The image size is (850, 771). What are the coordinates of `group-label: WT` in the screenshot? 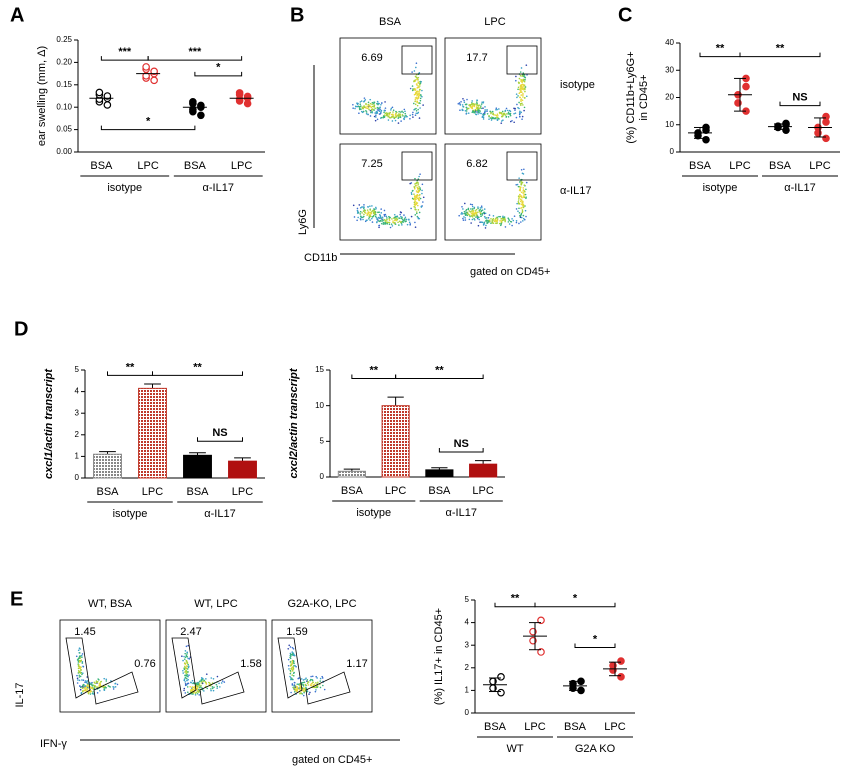 It's located at (514, 749).